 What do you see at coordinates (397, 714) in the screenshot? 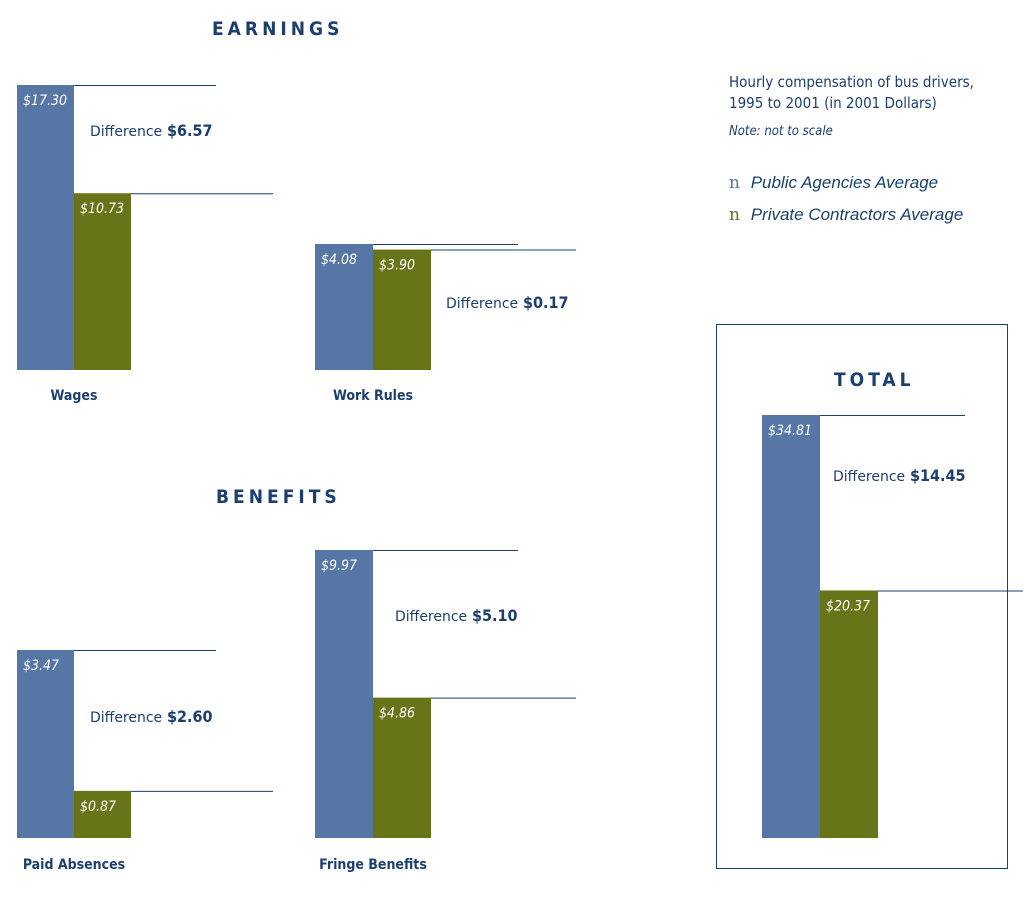
I see `value-label-fringe-benefits-private: $4.86` at bounding box center [397, 714].